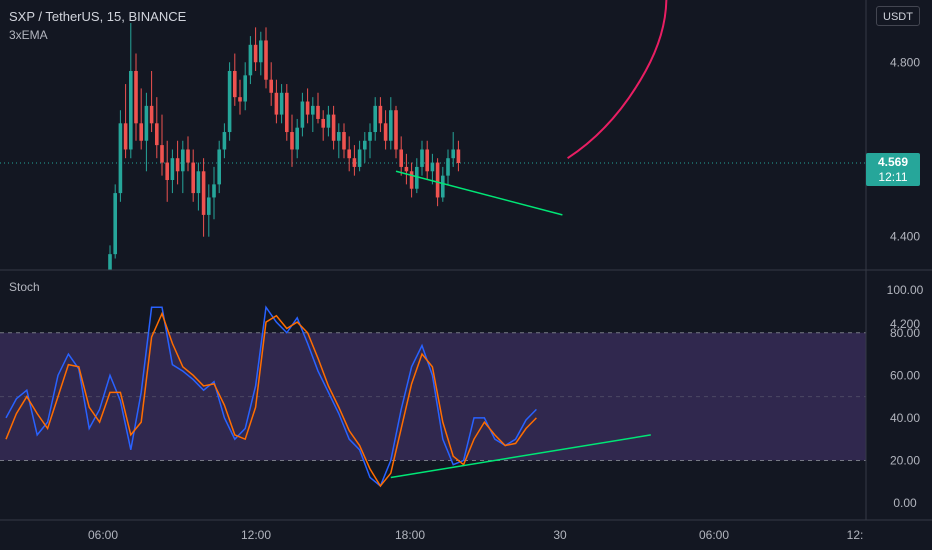 This screenshot has width=932, height=550. Describe the element at coordinates (103, 535) in the screenshot. I see `time-tick-label: 06:00` at that location.